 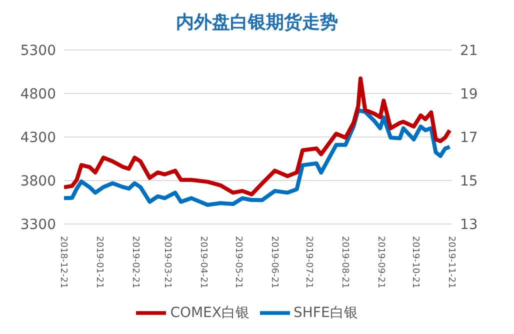 What do you see at coordinates (469, 50) in the screenshot?
I see `y2-tick-label: 21` at bounding box center [469, 50].